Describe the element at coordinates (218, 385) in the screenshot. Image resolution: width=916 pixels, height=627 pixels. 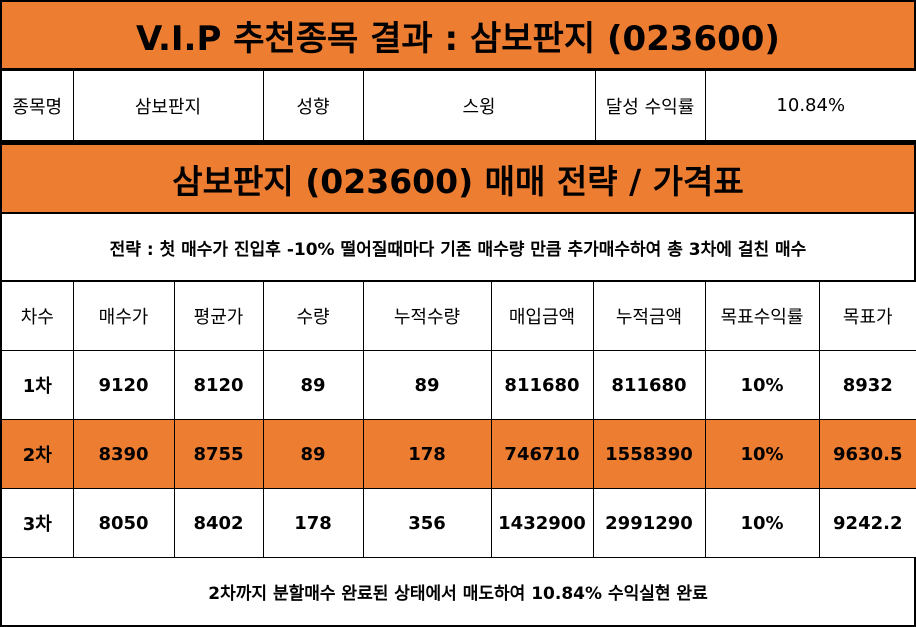
I see `table-cell: 8120` at that location.